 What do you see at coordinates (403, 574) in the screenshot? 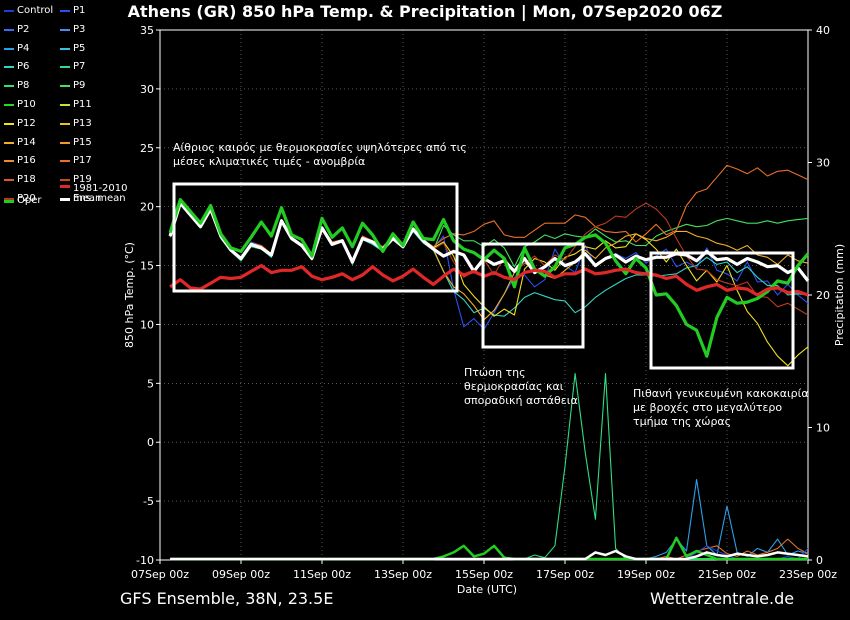
I see `x-tick-label: 13Sep 00z` at bounding box center [403, 574].